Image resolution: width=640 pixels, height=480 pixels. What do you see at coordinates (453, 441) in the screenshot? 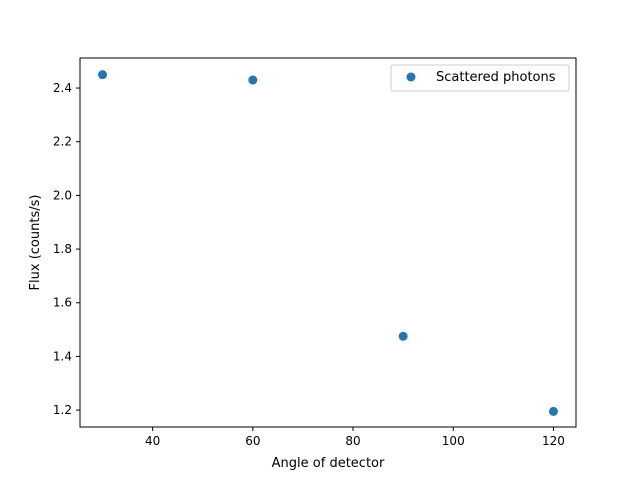
I see `x-tick-label: 100` at bounding box center [453, 441].